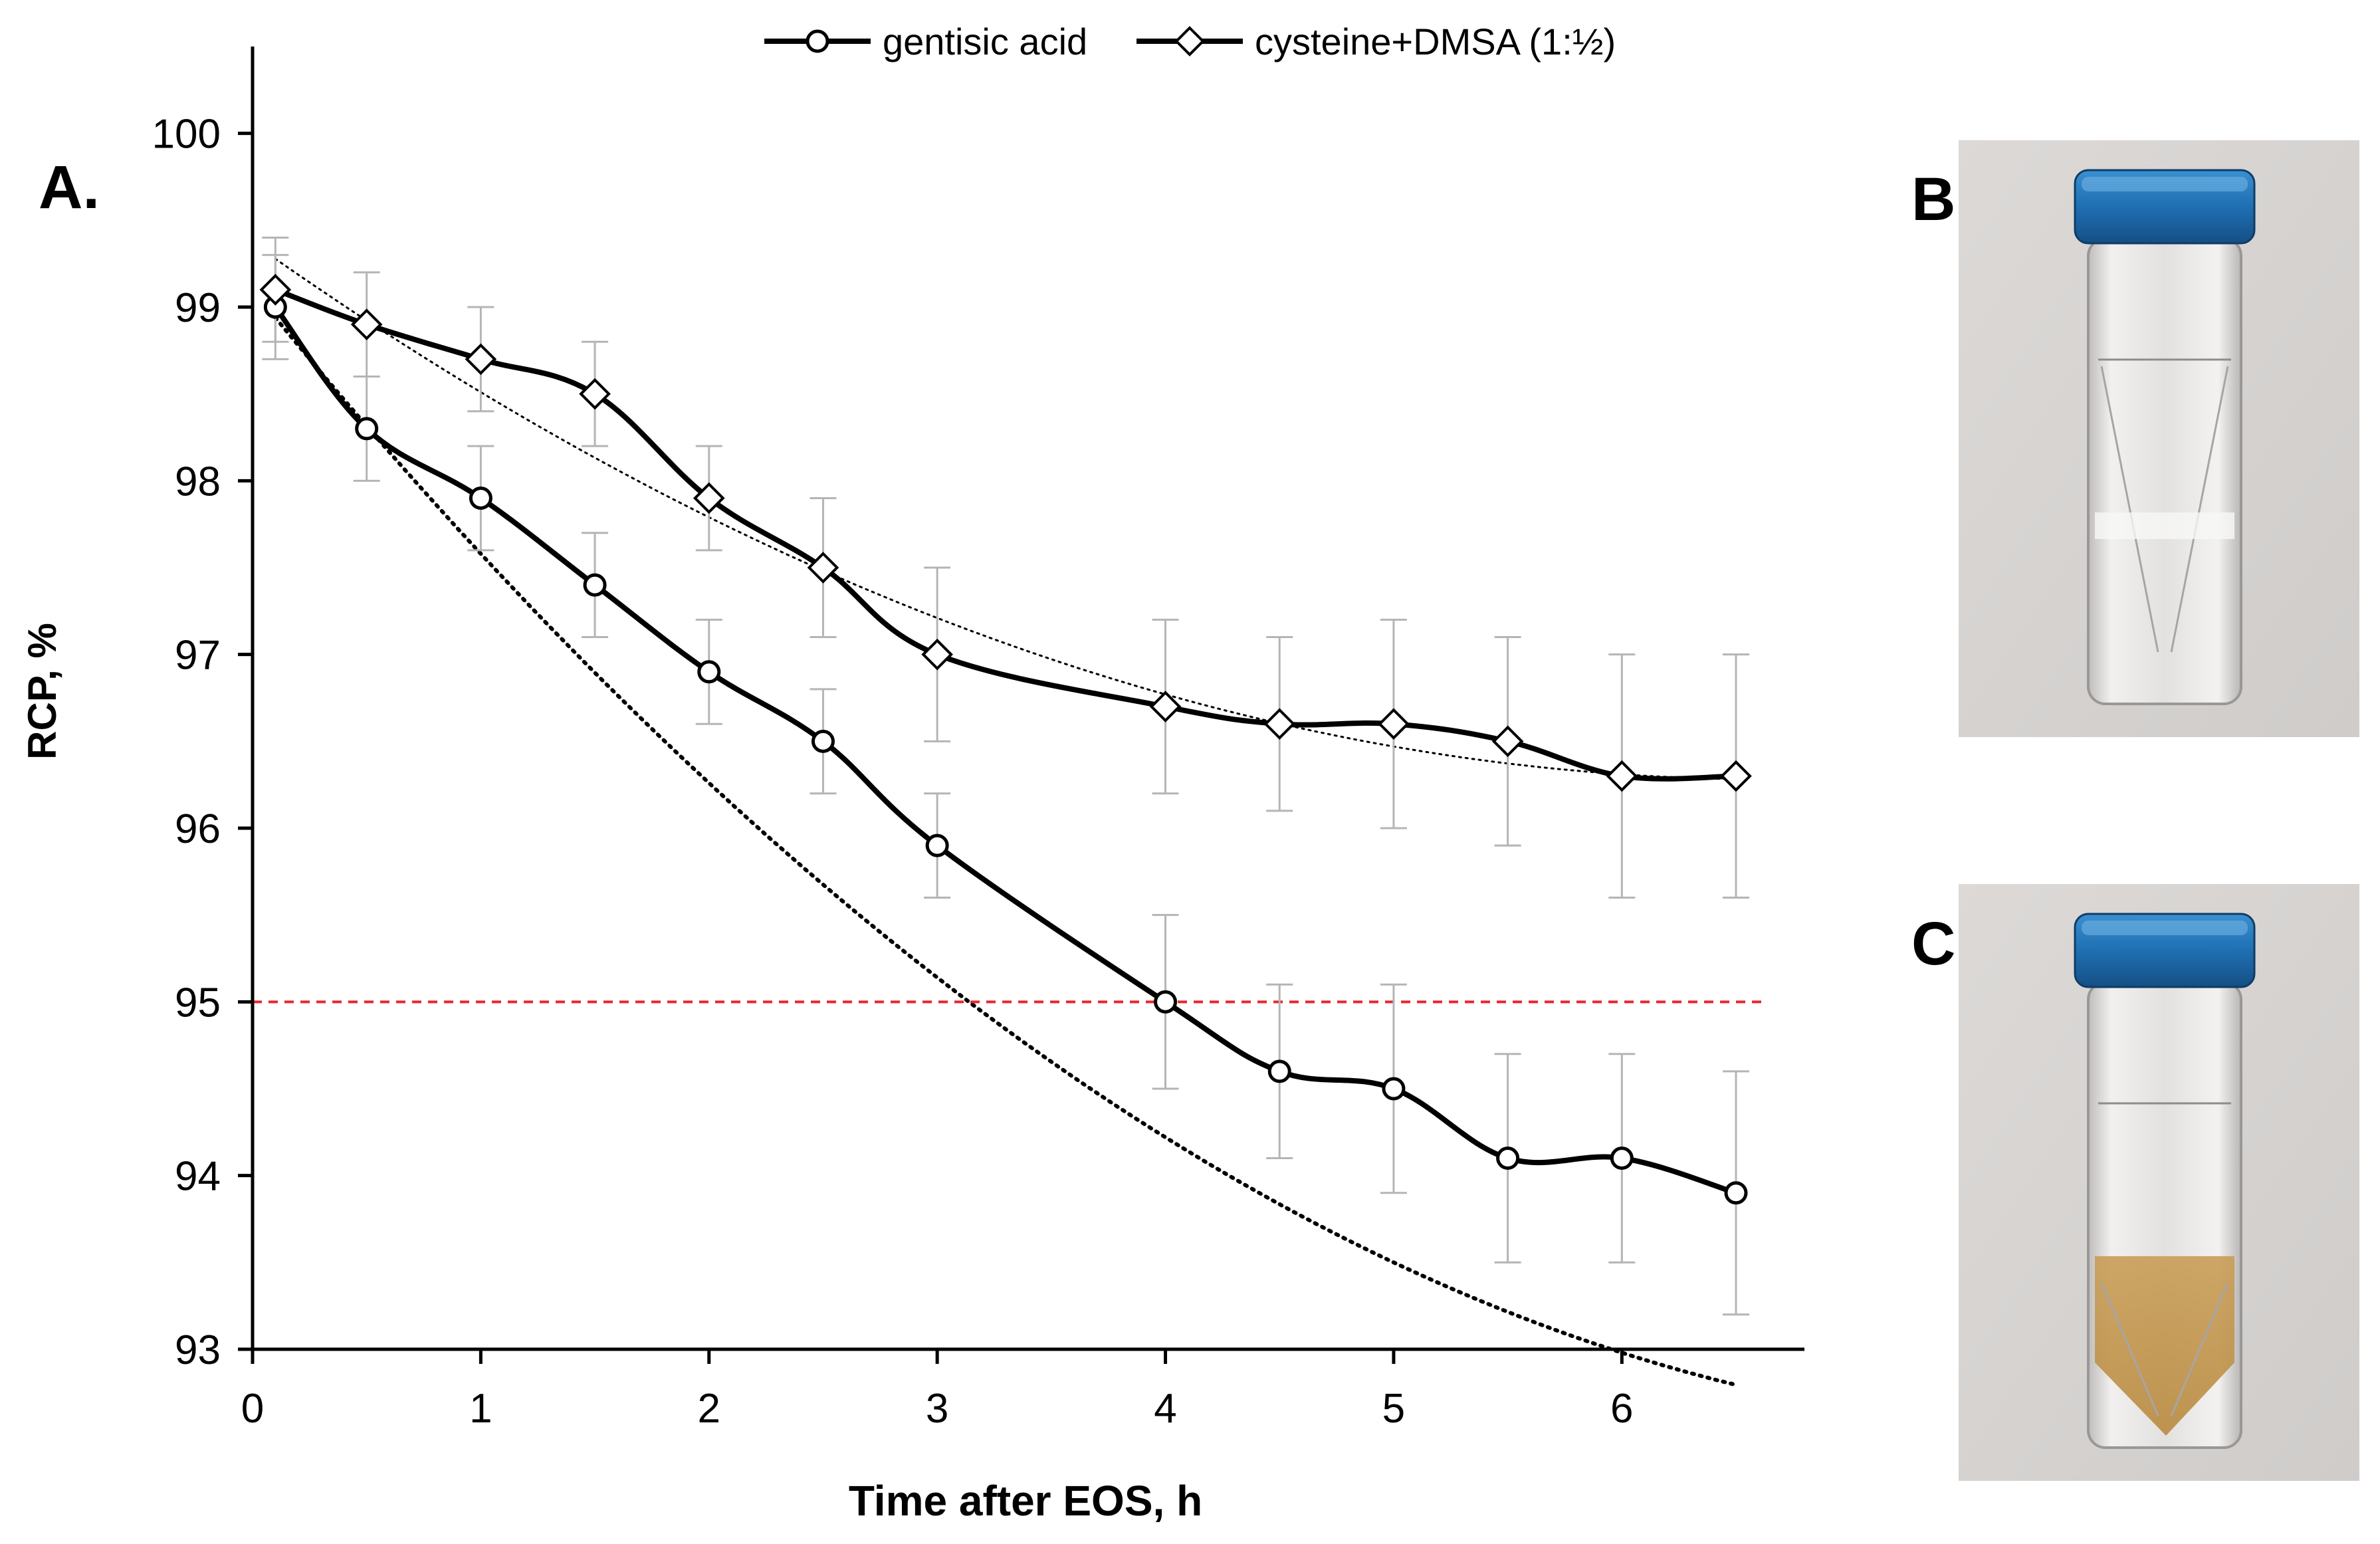 This screenshot has width=2380, height=1544. I want to click on vial-photo-clear, so click(2159, 439).